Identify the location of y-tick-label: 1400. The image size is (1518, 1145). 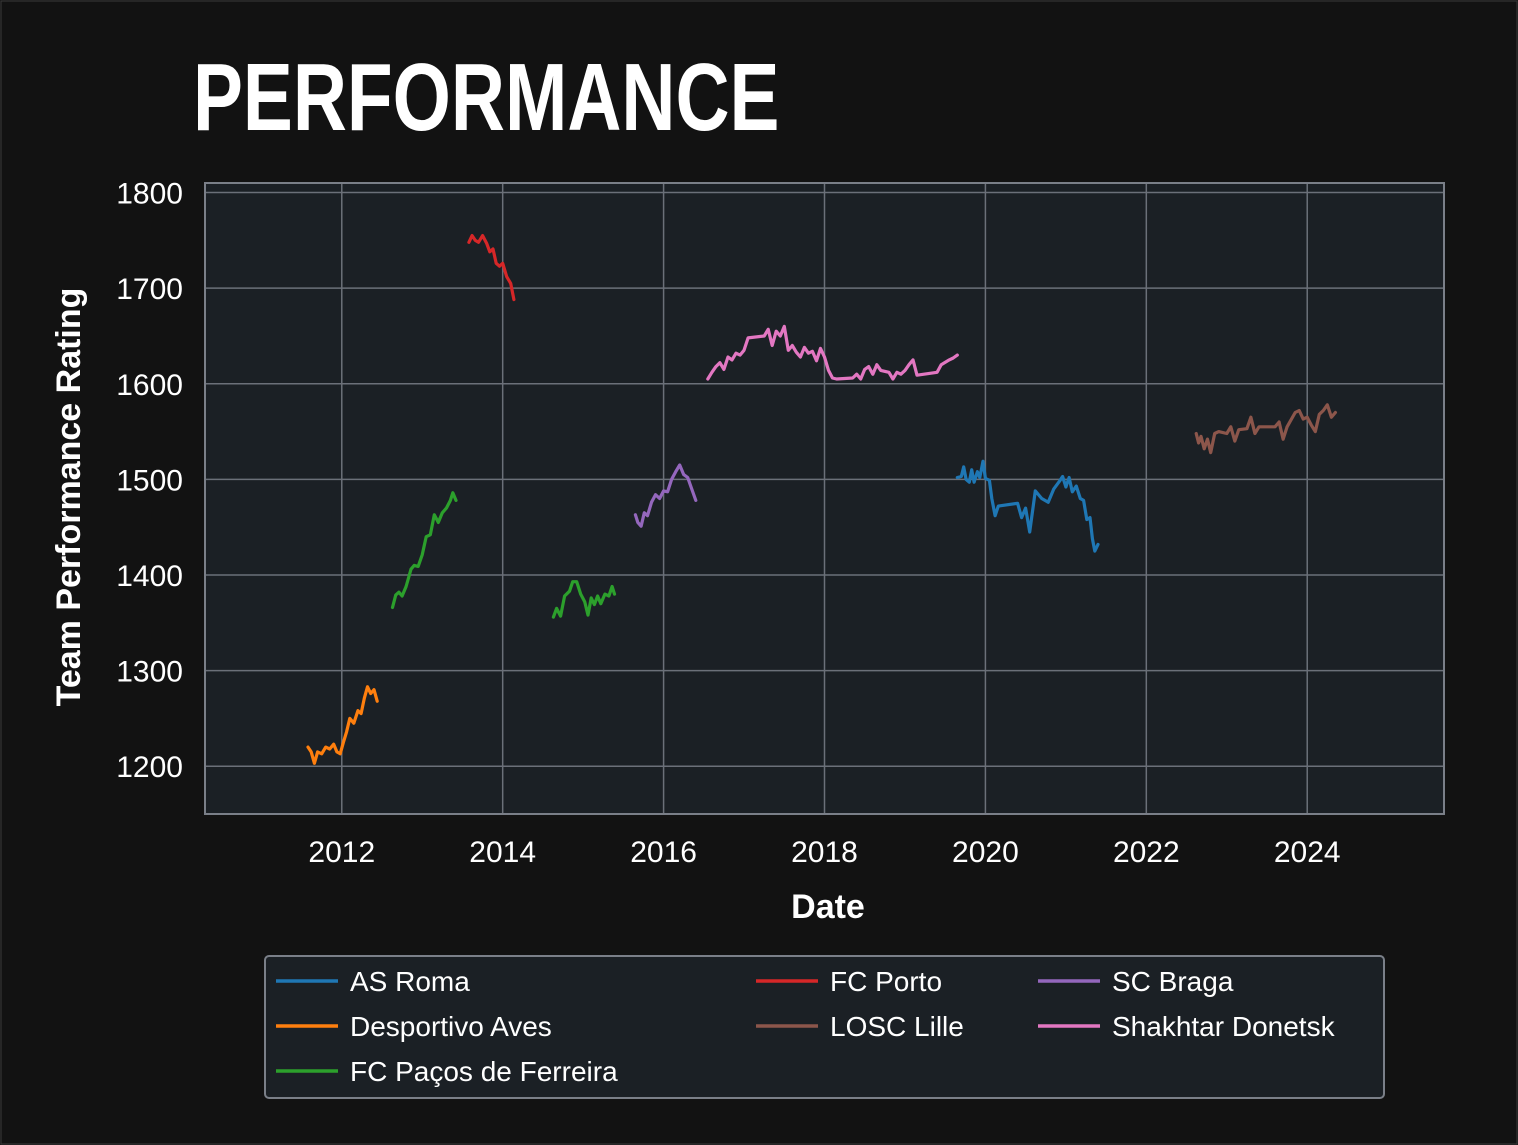
(149, 576).